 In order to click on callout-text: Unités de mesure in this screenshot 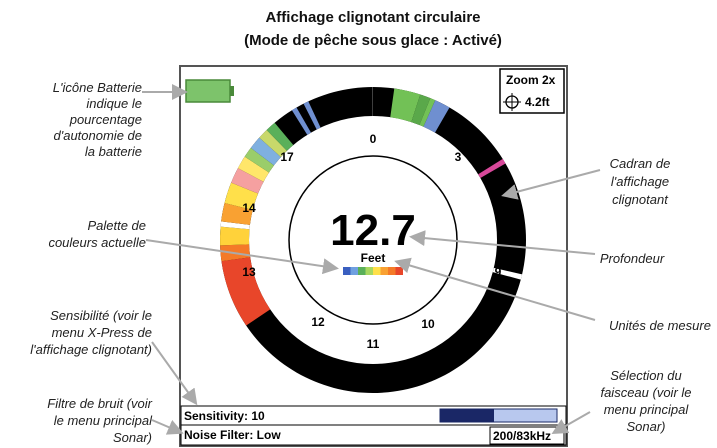, I will do `click(660, 325)`.